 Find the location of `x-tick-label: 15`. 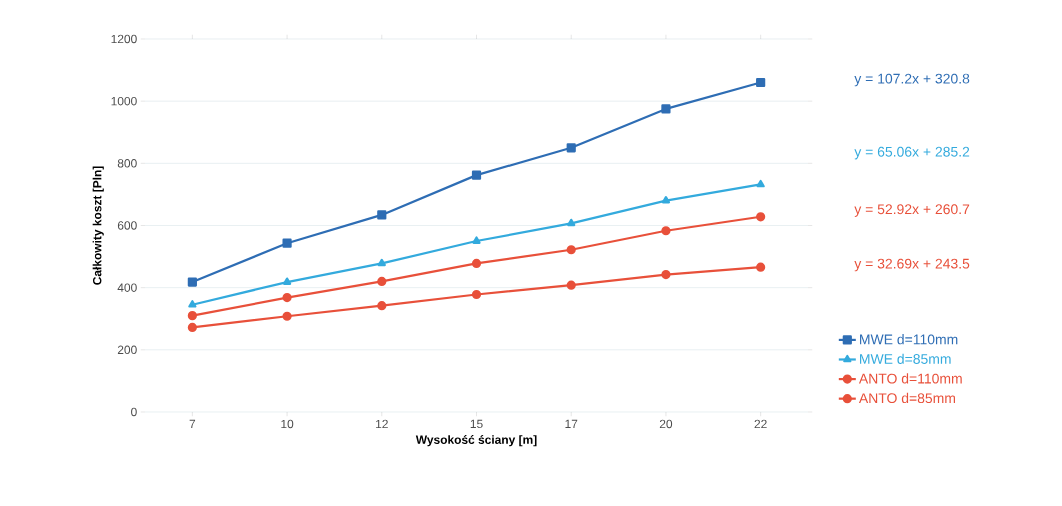

x-tick-label: 15 is located at coordinates (476, 424).